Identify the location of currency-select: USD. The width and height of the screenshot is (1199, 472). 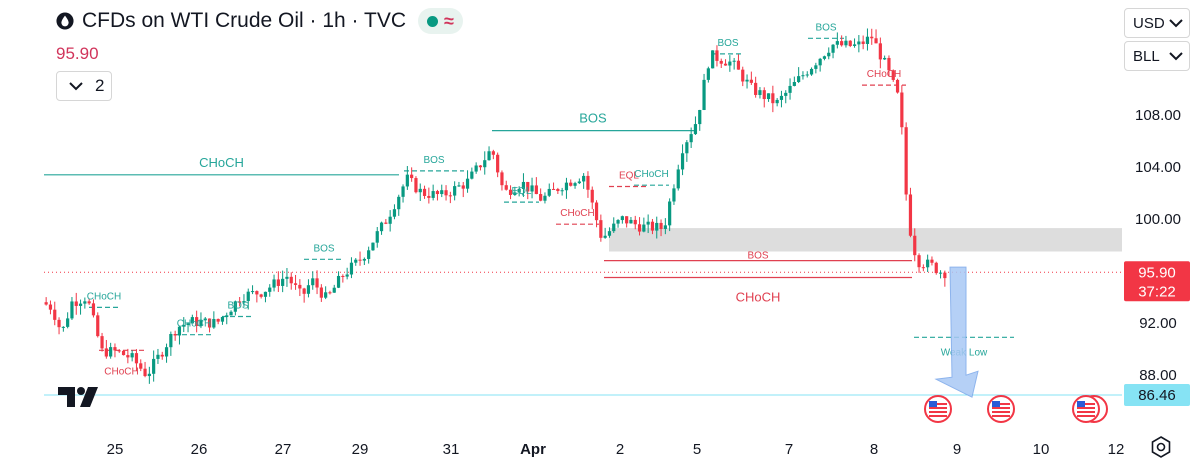
(1157, 23).